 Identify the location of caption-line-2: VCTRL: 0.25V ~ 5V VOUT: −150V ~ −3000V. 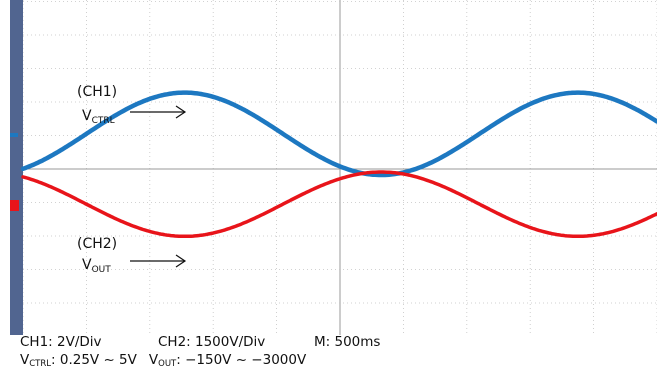
(163, 361).